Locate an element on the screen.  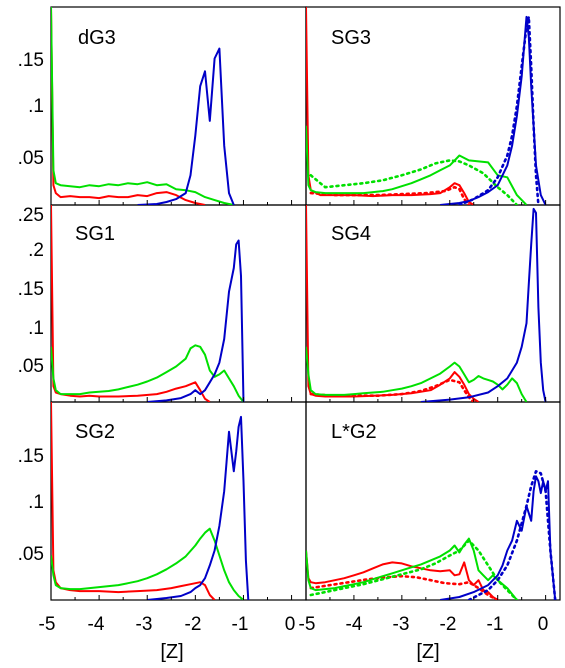
panel-sg2: SG2 is located at coordinates (178, 501).